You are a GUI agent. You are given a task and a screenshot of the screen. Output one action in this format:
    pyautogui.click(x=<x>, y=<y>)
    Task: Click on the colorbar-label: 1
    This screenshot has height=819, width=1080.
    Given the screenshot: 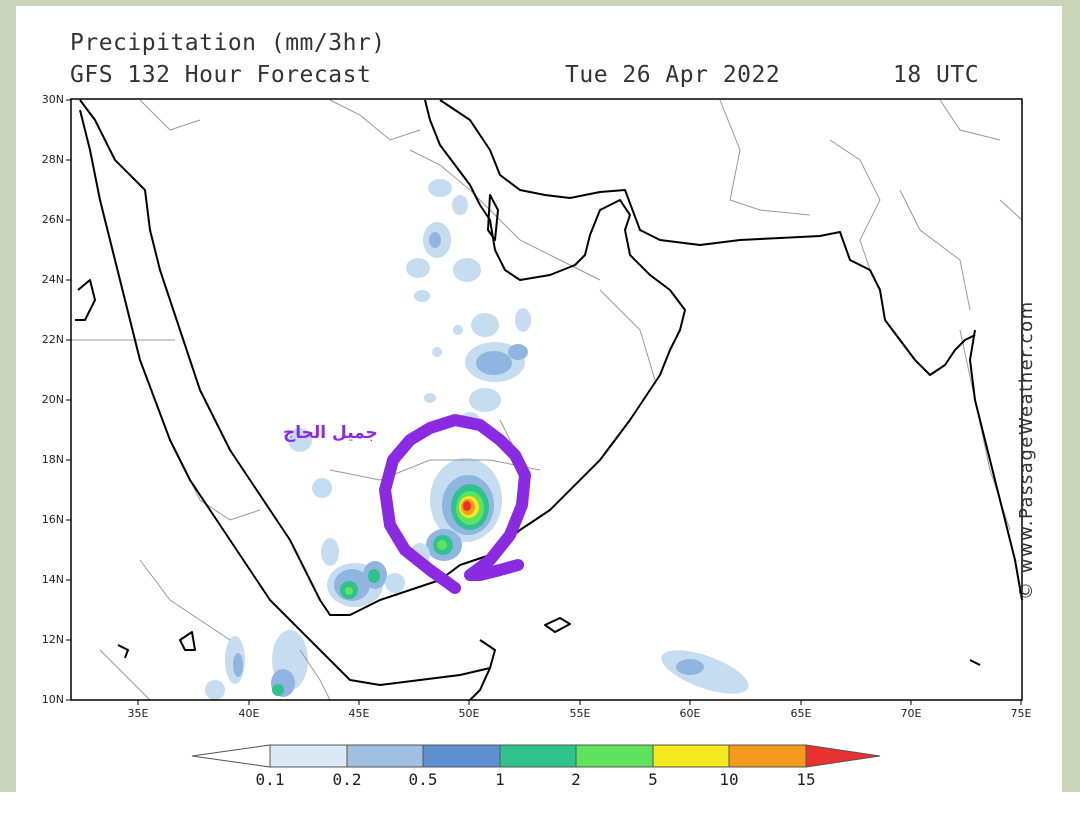 What is the action you would take?
    pyautogui.click(x=500, y=779)
    